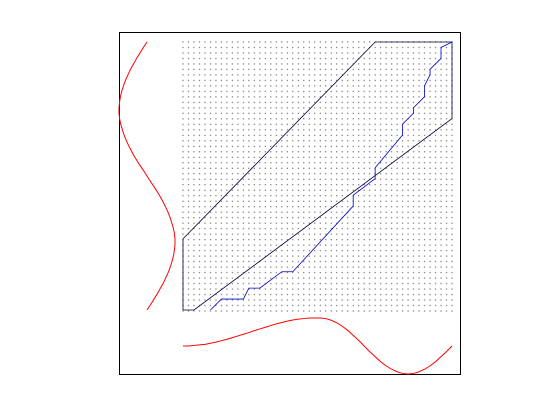 The image size is (560, 420). What do you see at coordinates (147, 176) in the screenshot?
I see `query-signal` at bounding box center [147, 176].